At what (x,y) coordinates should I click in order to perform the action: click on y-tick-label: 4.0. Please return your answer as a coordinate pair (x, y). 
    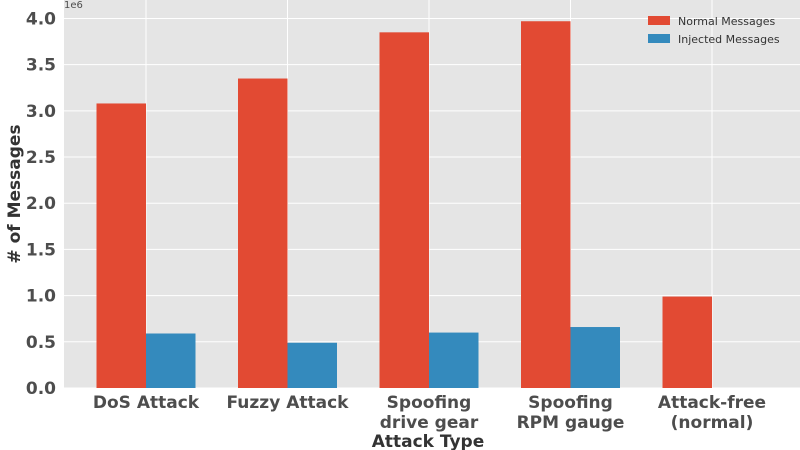
    Looking at the image, I should click on (41, 19).